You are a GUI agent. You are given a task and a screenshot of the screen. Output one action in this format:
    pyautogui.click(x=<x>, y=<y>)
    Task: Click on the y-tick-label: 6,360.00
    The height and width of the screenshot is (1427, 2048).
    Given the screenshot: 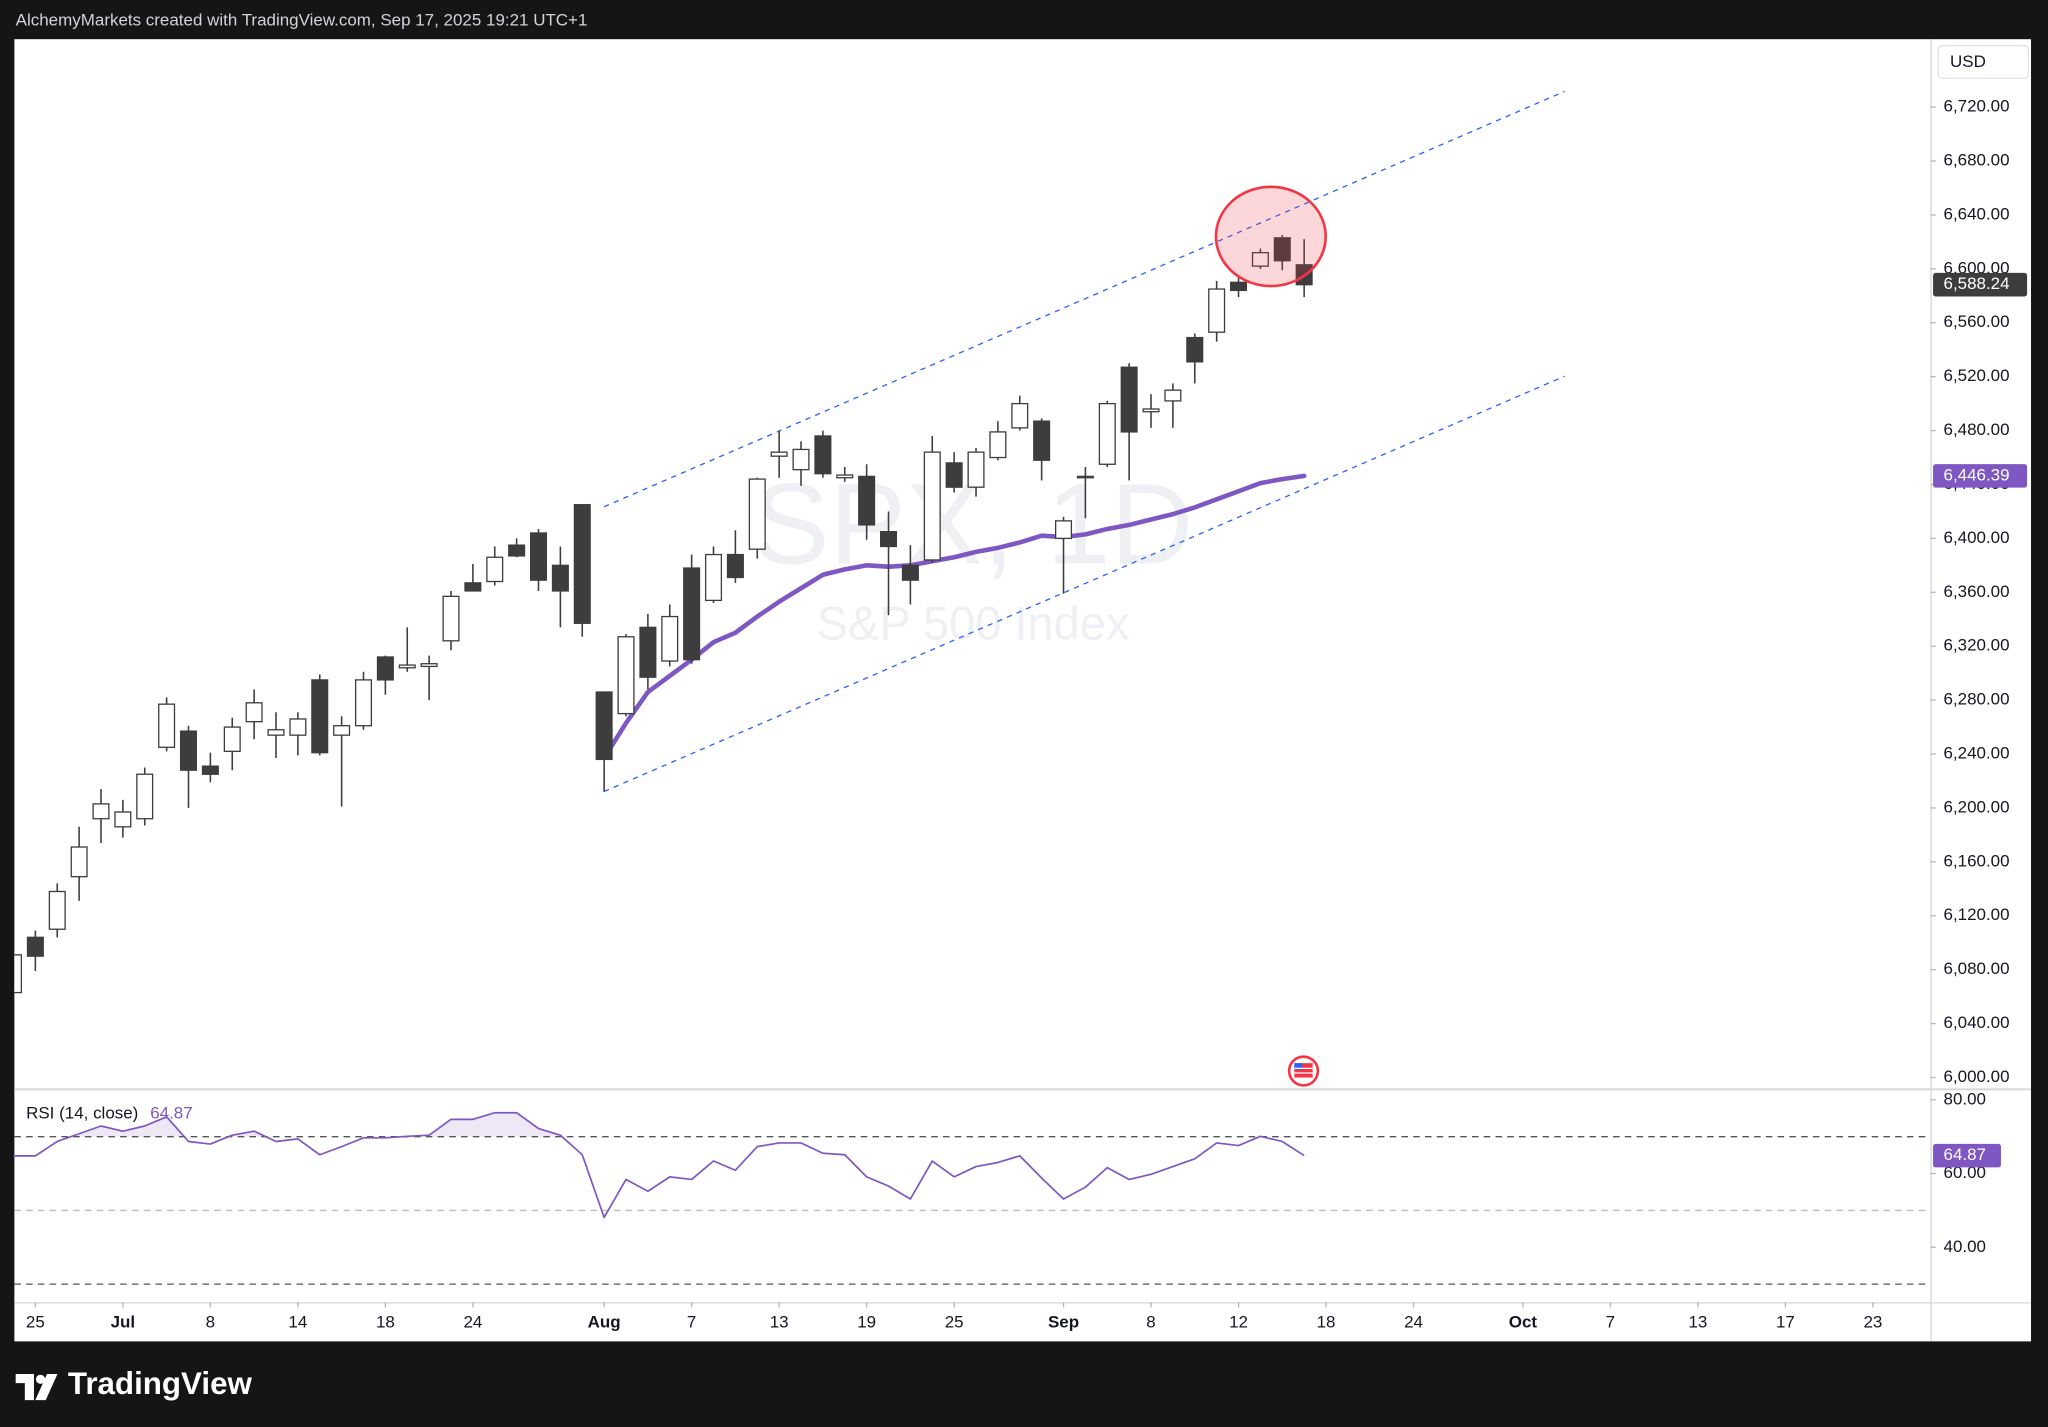 What is the action you would take?
    pyautogui.click(x=1977, y=591)
    